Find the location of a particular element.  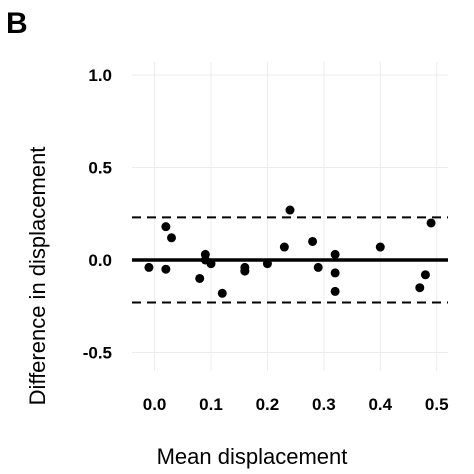

x-axis-title: Mean displacement is located at coordinates (252, 456).